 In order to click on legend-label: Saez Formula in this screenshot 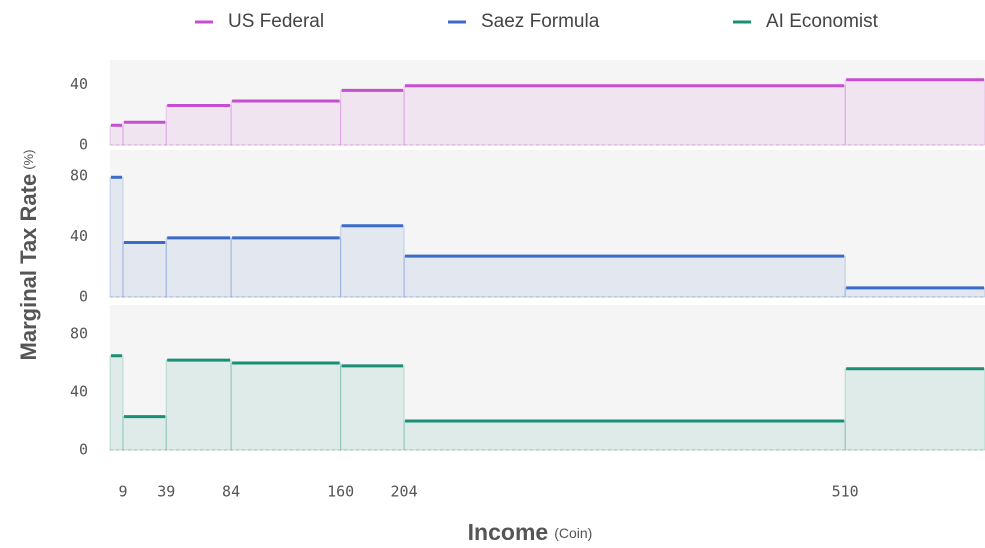, I will do `click(540, 21)`.